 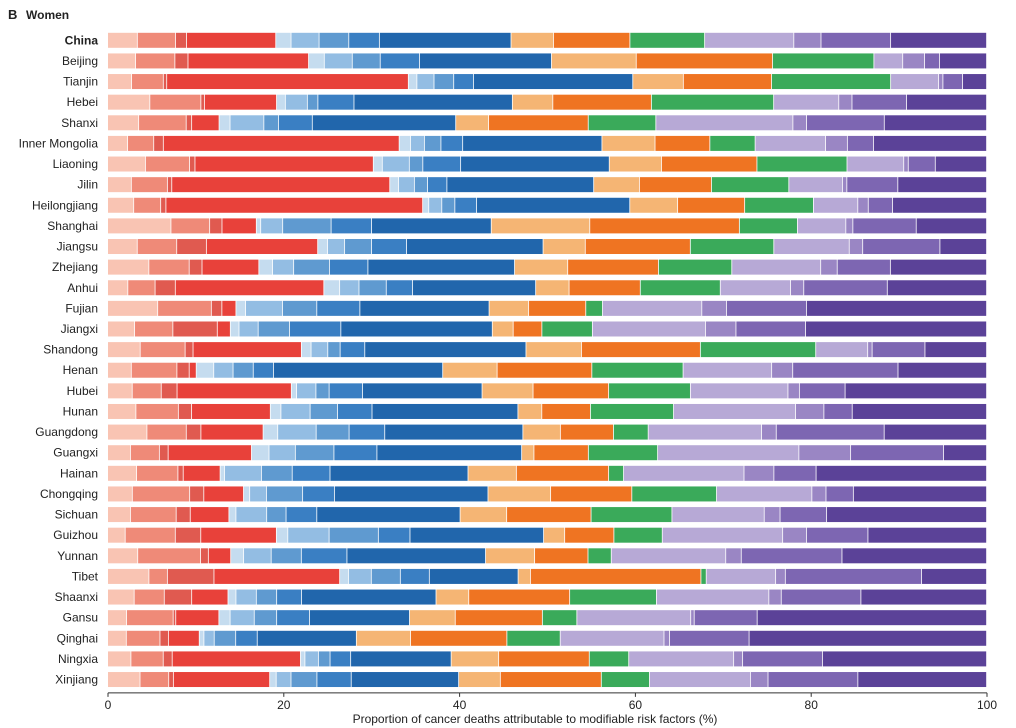 I want to click on x-tick-label: 40, so click(x=460, y=705).